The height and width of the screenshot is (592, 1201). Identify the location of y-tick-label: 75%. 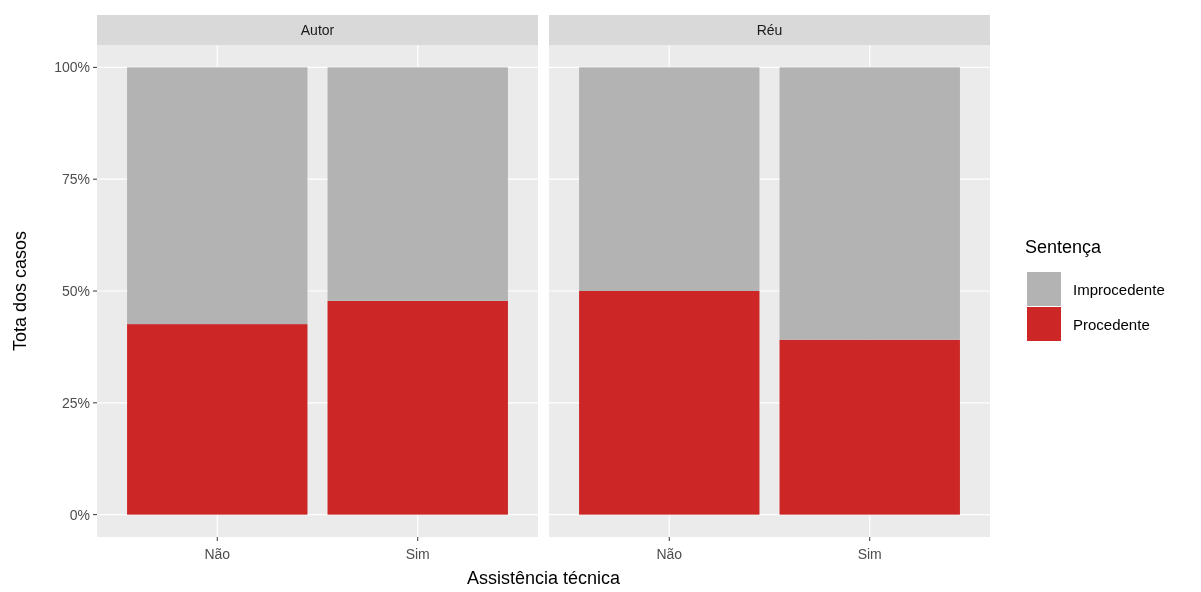
(75, 179).